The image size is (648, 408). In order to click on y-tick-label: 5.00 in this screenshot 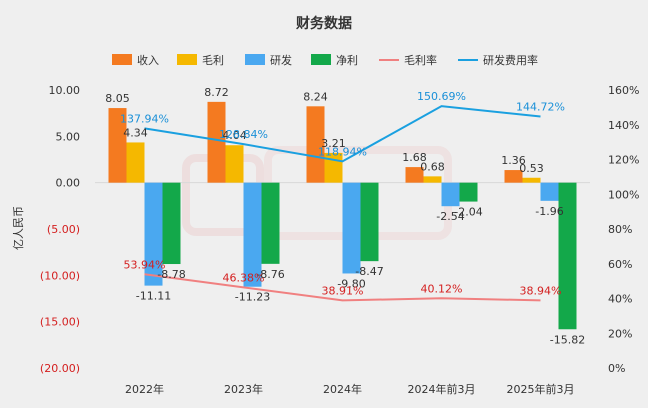, I will do `click(68, 136)`.